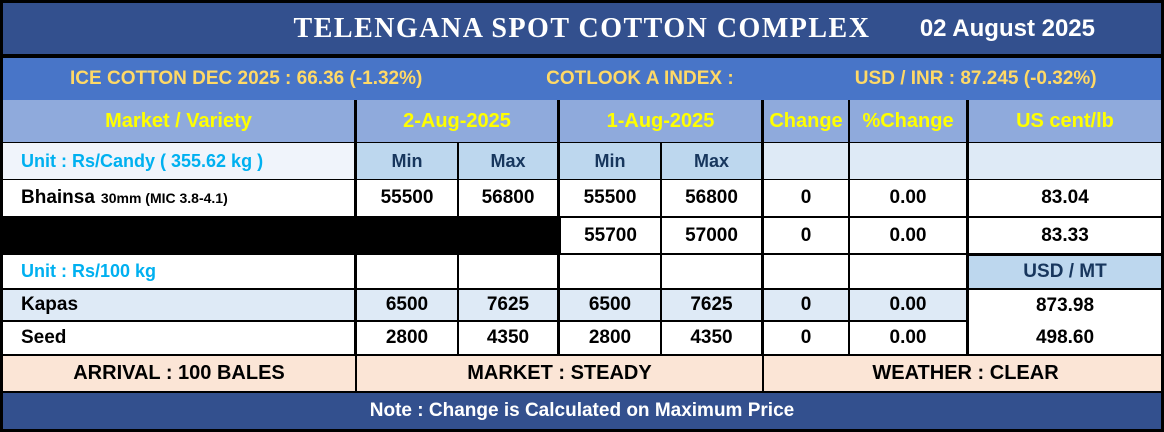 This screenshot has width=1164, height=432. Describe the element at coordinates (180, 374) in the screenshot. I see `arrival-status: ARRIVAL : 100 BALES` at that location.